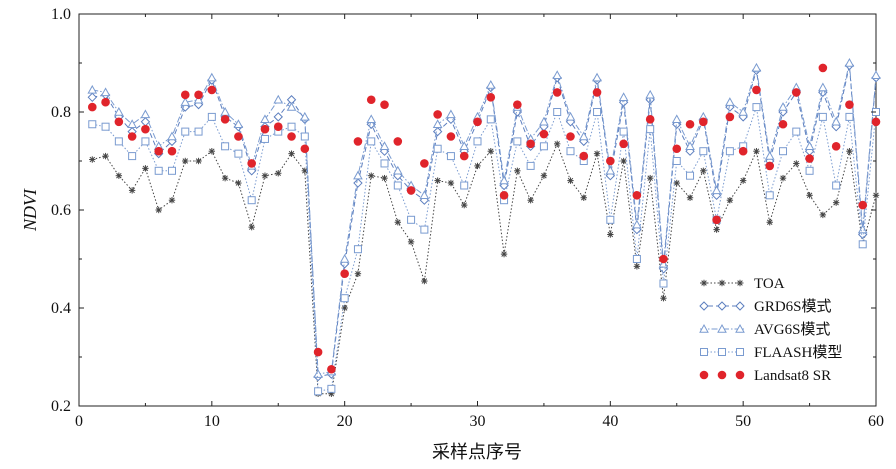 The width and height of the screenshot is (896, 469). I want to click on x-tick-label: 10, so click(212, 421).